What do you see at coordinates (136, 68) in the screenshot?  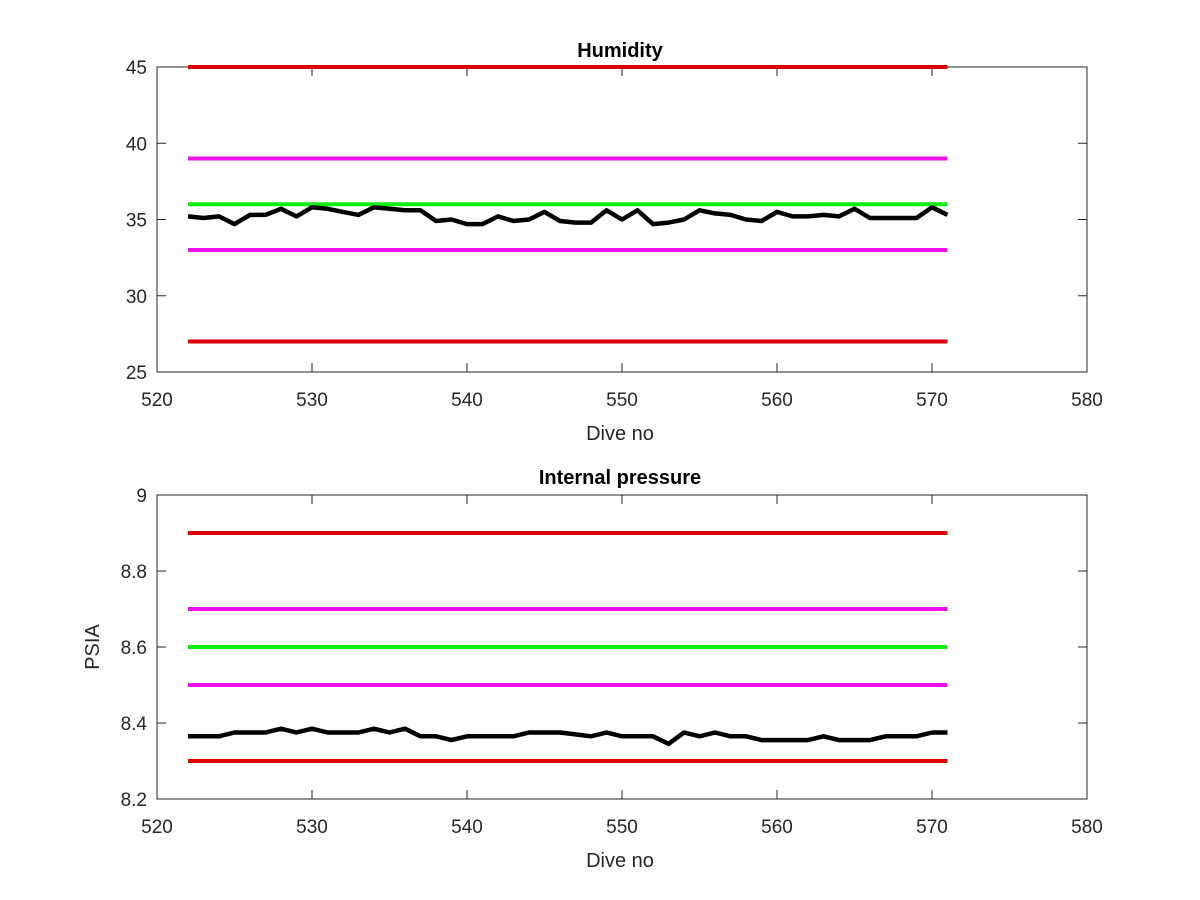 I see `y-tick-label: 45` at bounding box center [136, 68].